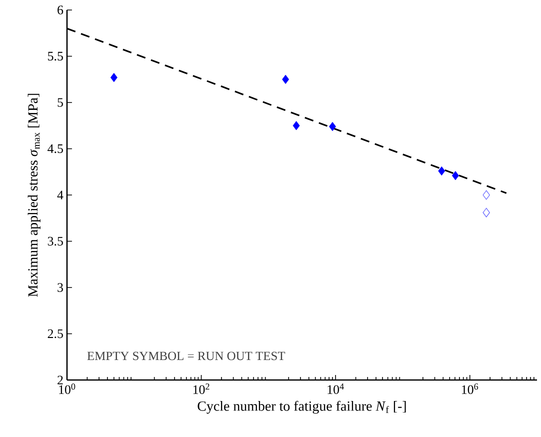  I want to click on x-tick-label: 10$^{0}$, so click(67, 389).